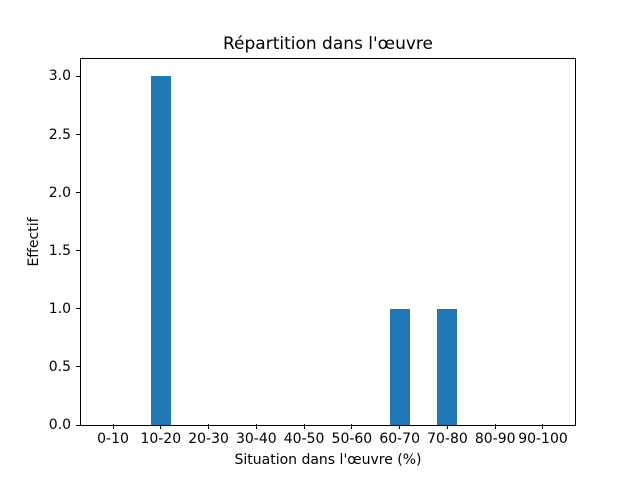 The height and width of the screenshot is (480, 640). Describe the element at coordinates (208, 439) in the screenshot. I see `x-tick-label: 20-30` at that location.